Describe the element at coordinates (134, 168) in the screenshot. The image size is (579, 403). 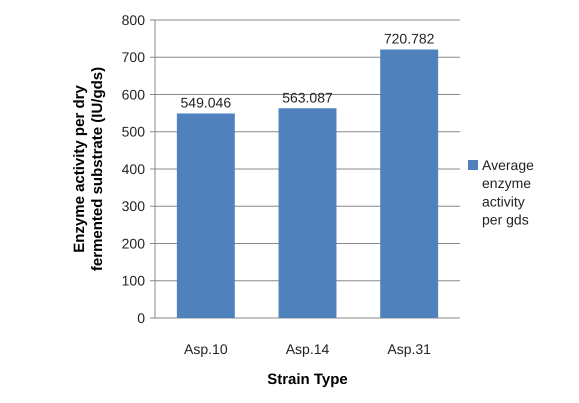
I see `y-tick-label: 400` at that location.